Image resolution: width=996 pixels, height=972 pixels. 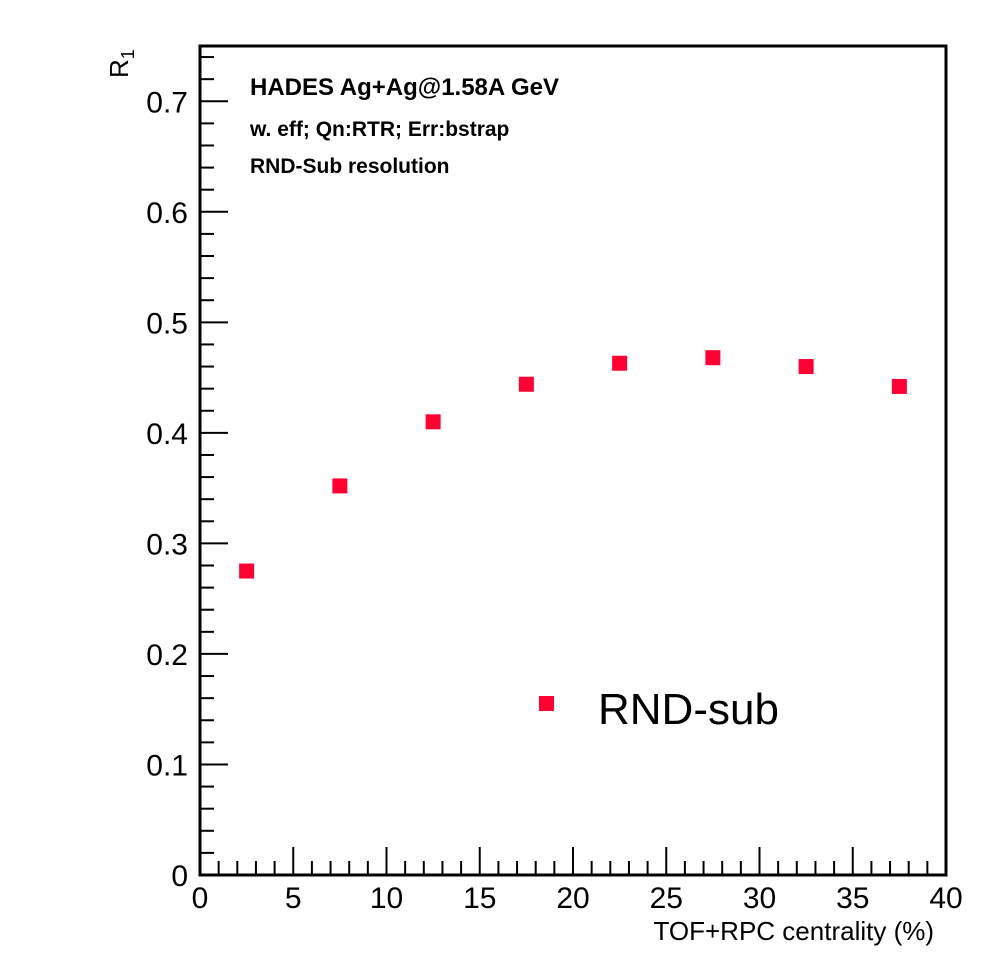 What do you see at coordinates (379, 129) in the screenshot?
I see `annotation-settings: w. eff; Qn:RTR; Err:bstrap` at bounding box center [379, 129].